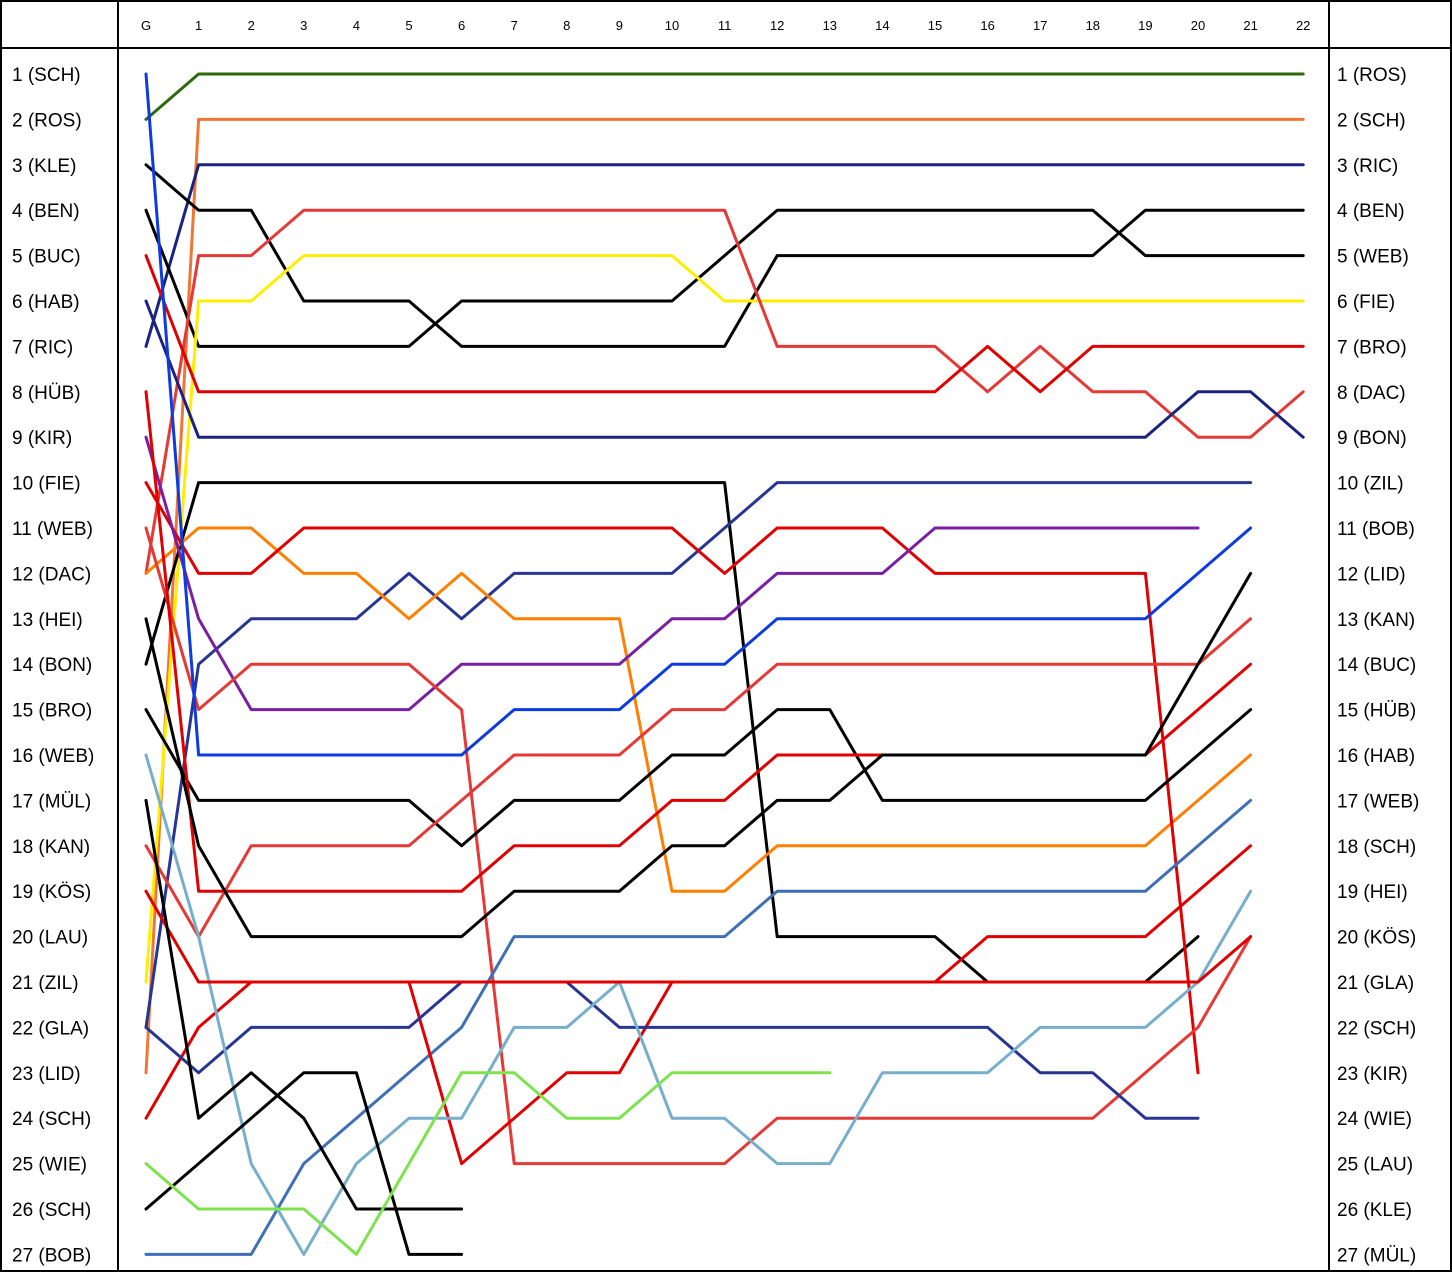 This screenshot has height=1272, width=1452. I want to click on result-position-label: 15 (HÜB), so click(1376, 711).